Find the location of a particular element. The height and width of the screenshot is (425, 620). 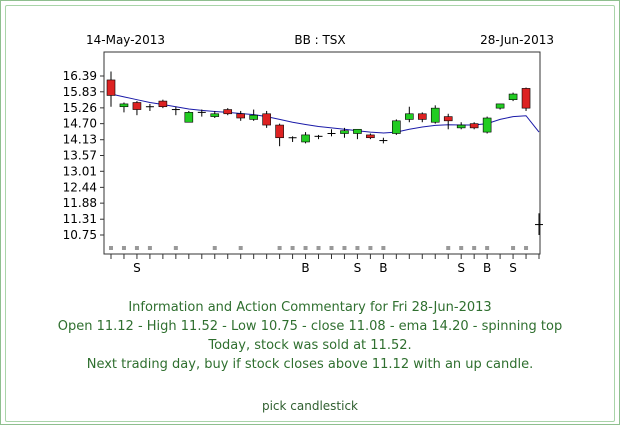

y-tick-label: 13.57 is located at coordinates (80, 156).